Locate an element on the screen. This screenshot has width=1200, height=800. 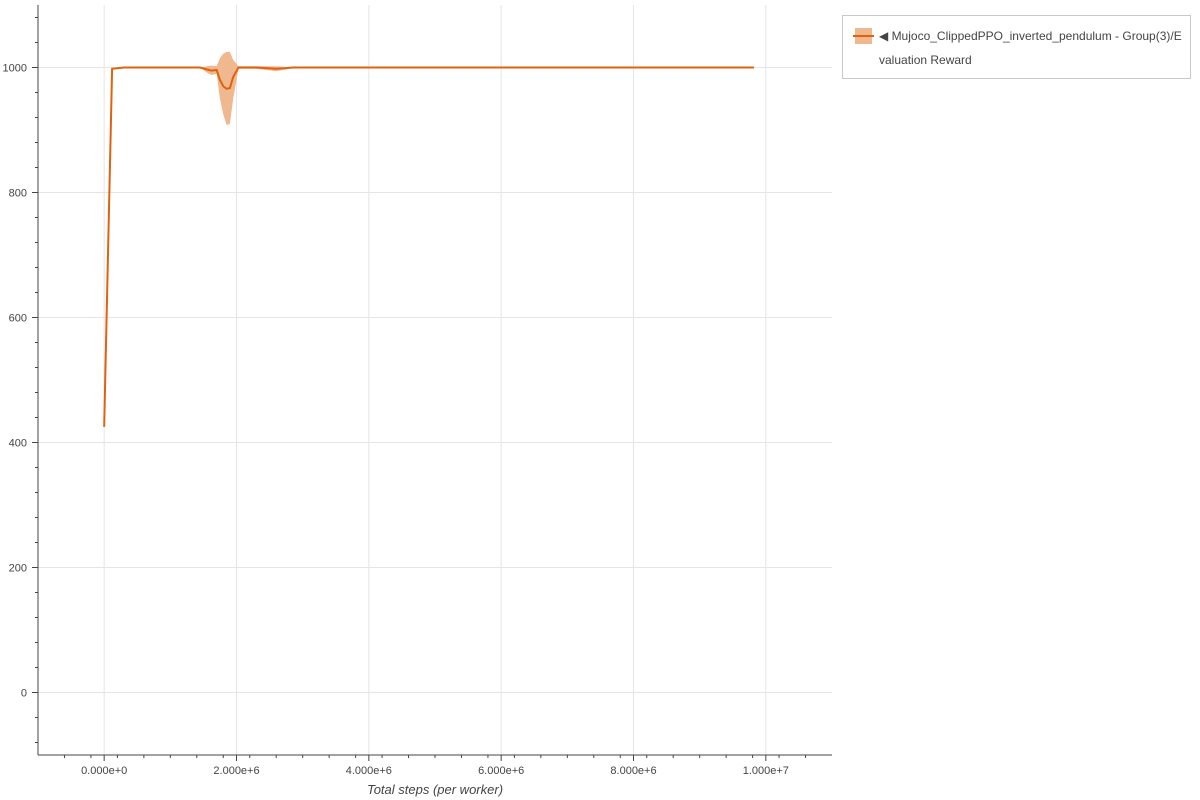
y-tick-label: 800 is located at coordinates (18, 194).